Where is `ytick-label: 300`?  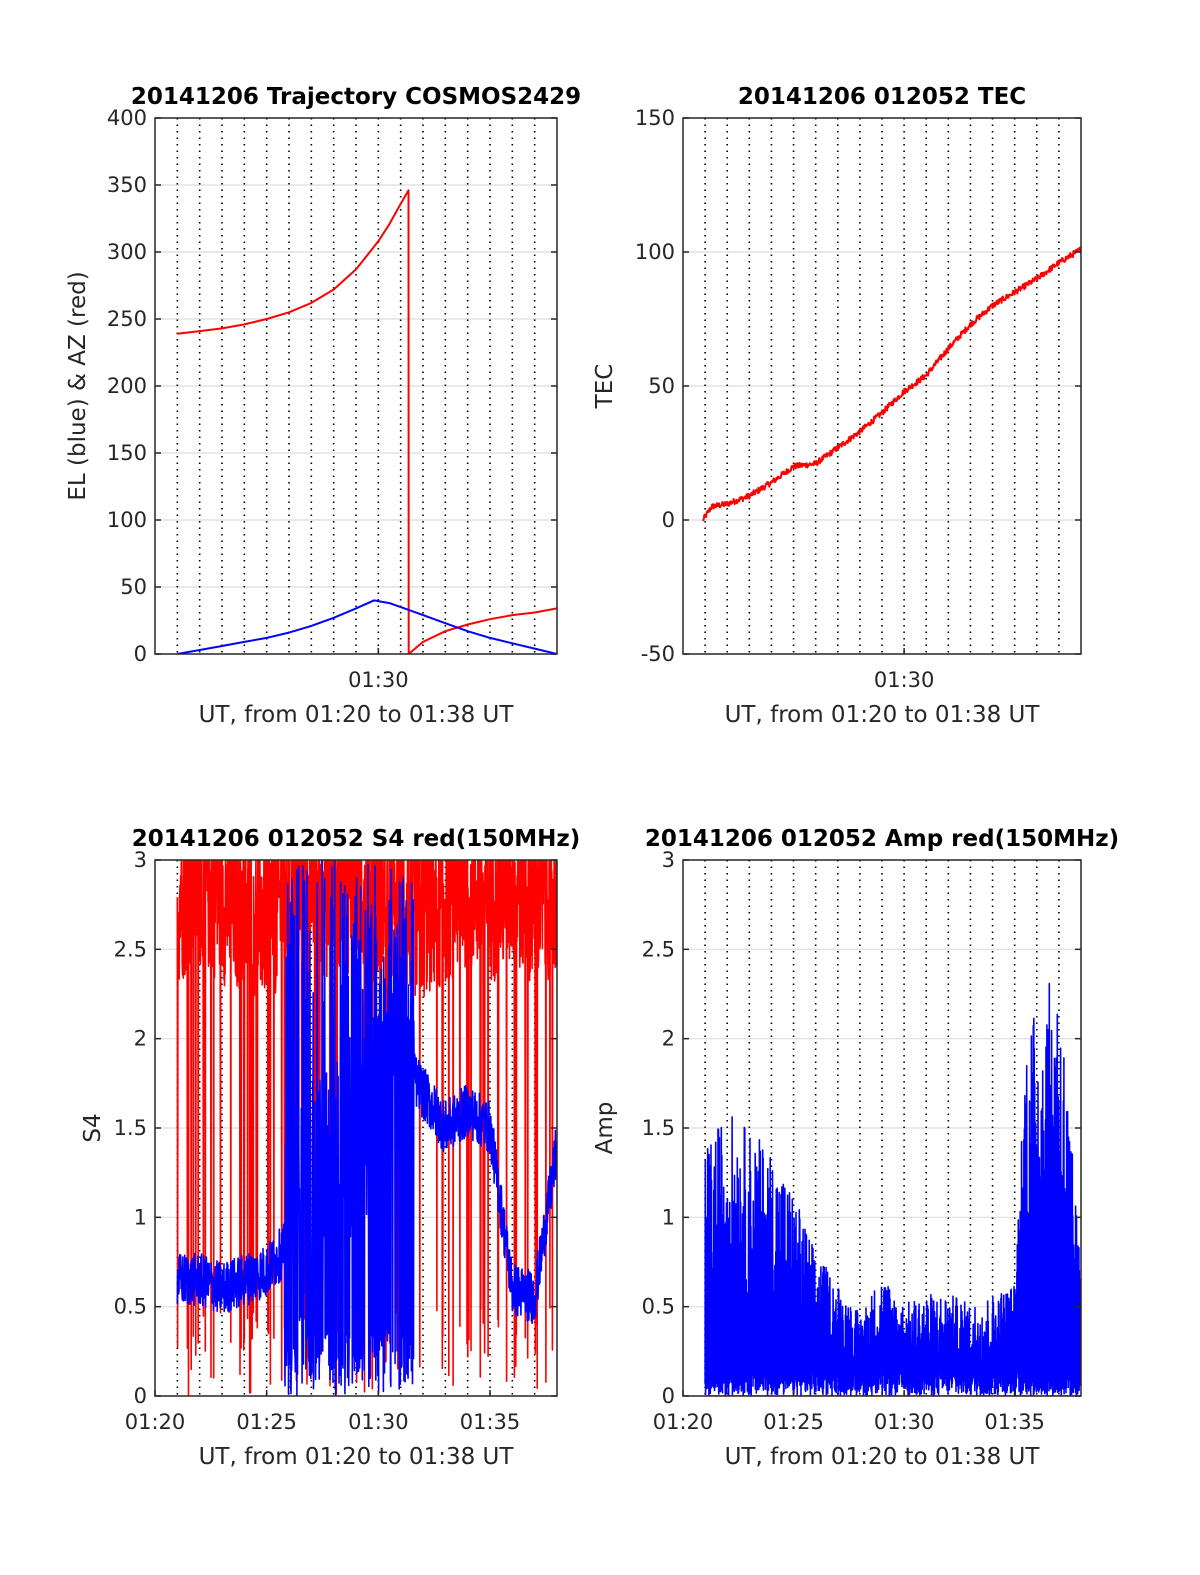 ytick-label: 300 is located at coordinates (127, 252).